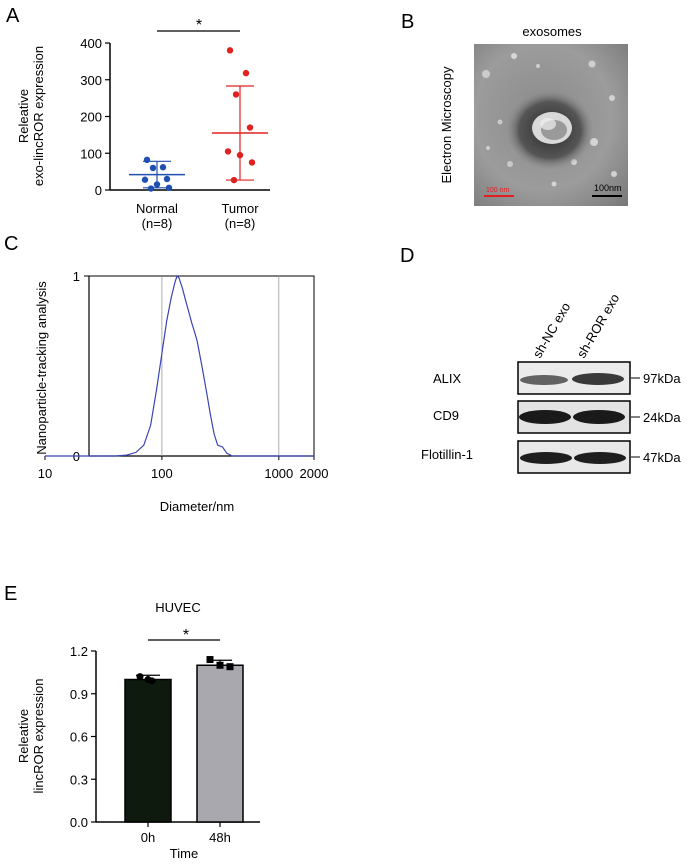 The image size is (691, 864). Describe the element at coordinates (162, 473) in the screenshot. I see `x-tick-label-c: 100` at that location.